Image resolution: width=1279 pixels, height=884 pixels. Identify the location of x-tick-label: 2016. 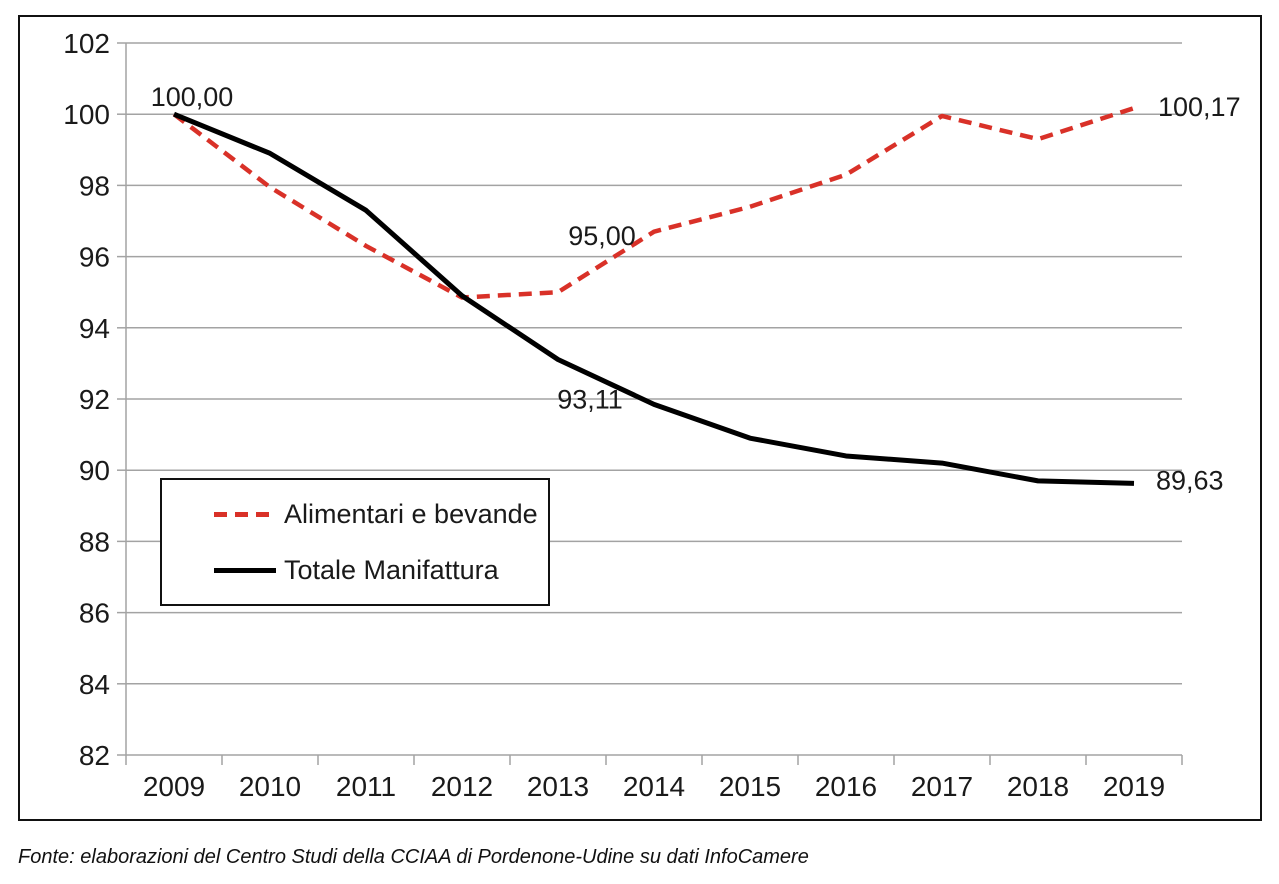
(846, 786).